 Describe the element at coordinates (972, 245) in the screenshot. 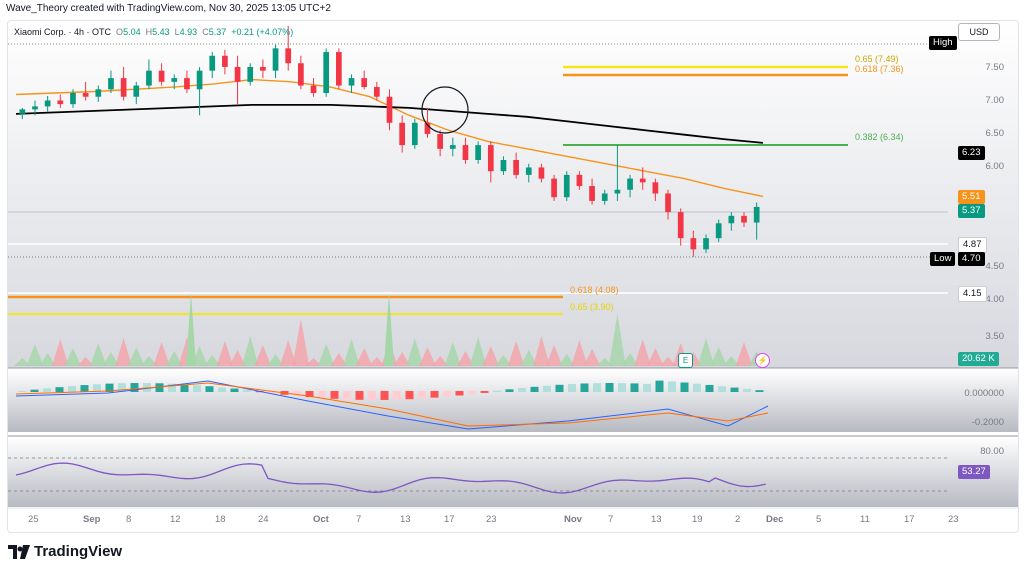

I see `price-tag-support: 4.87` at that location.